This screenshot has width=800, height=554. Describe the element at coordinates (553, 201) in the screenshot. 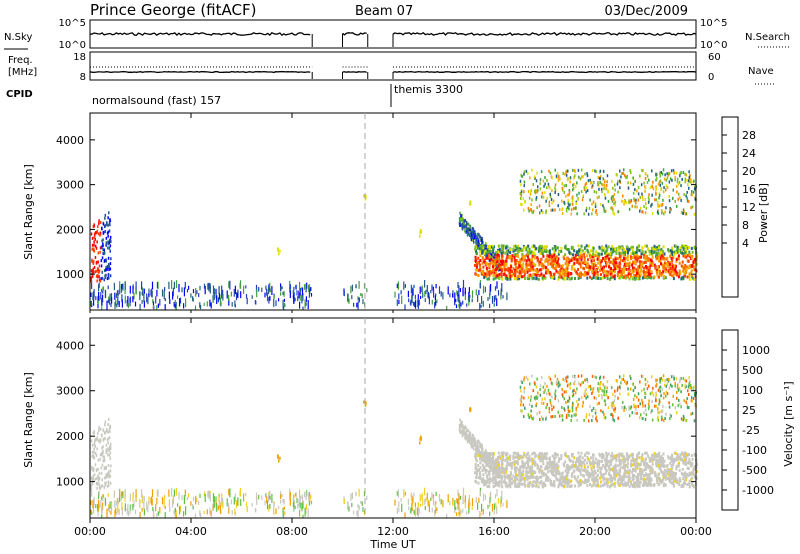

I see `far-487-p` at that location.